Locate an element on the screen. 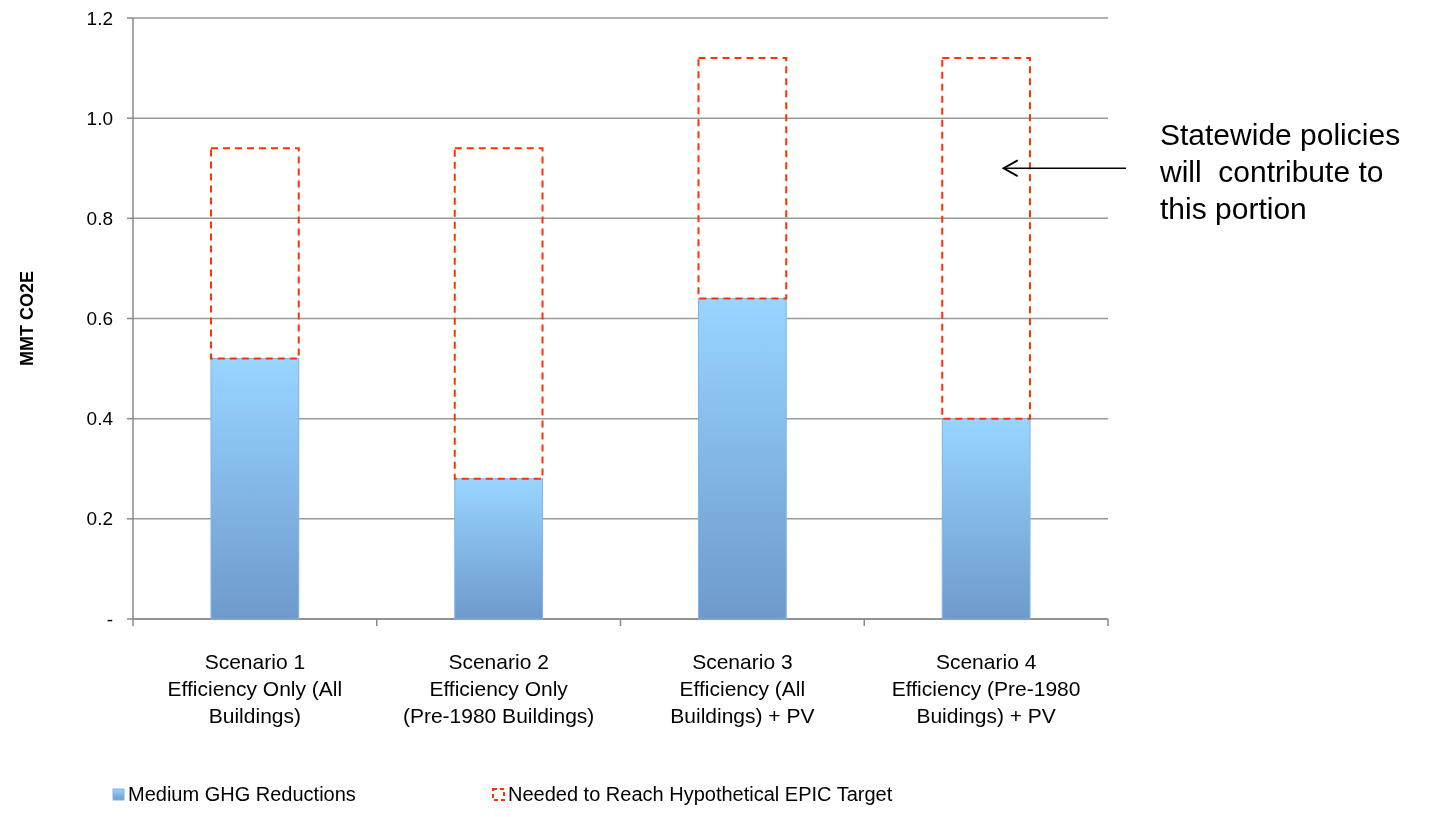  y-tick-label: 1.0 is located at coordinates (99, 118).